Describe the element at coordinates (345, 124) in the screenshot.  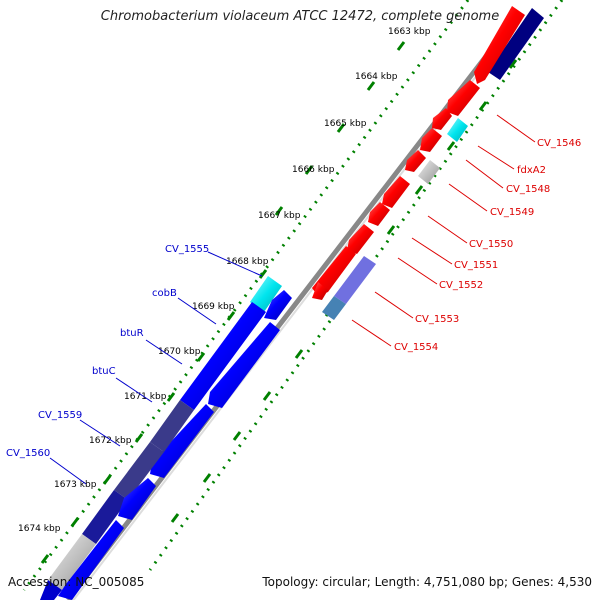
I see `tick-label: 1665 kbp` at that location.